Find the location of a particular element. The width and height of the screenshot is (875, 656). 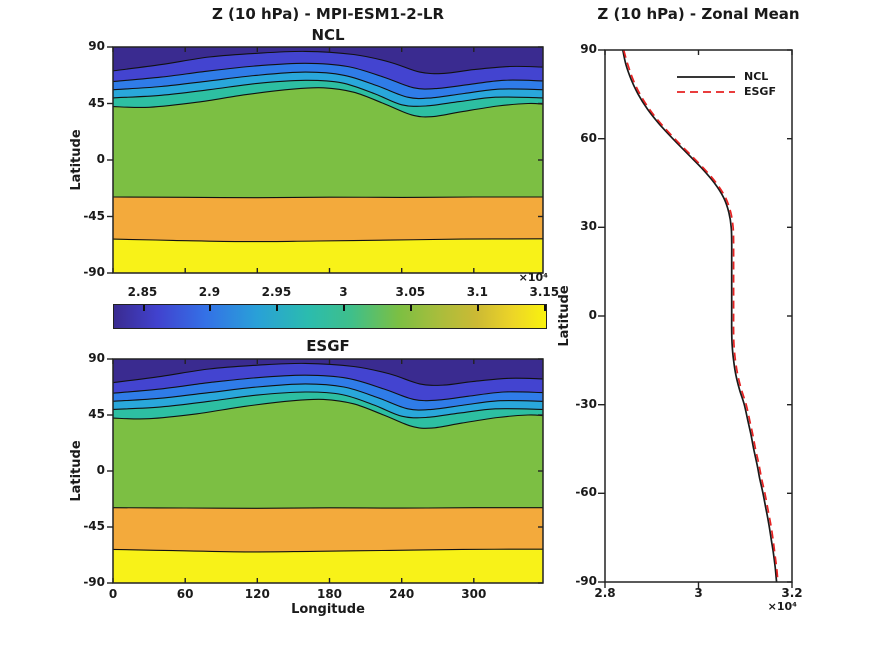

zonal-panel-title: Z (10 hPa) - Zonal Mean is located at coordinates (698, 14).